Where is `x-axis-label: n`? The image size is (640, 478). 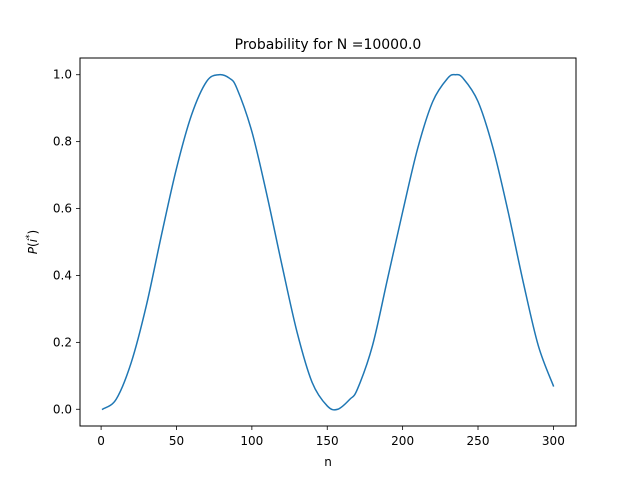
x-axis-label: n is located at coordinates (328, 462).